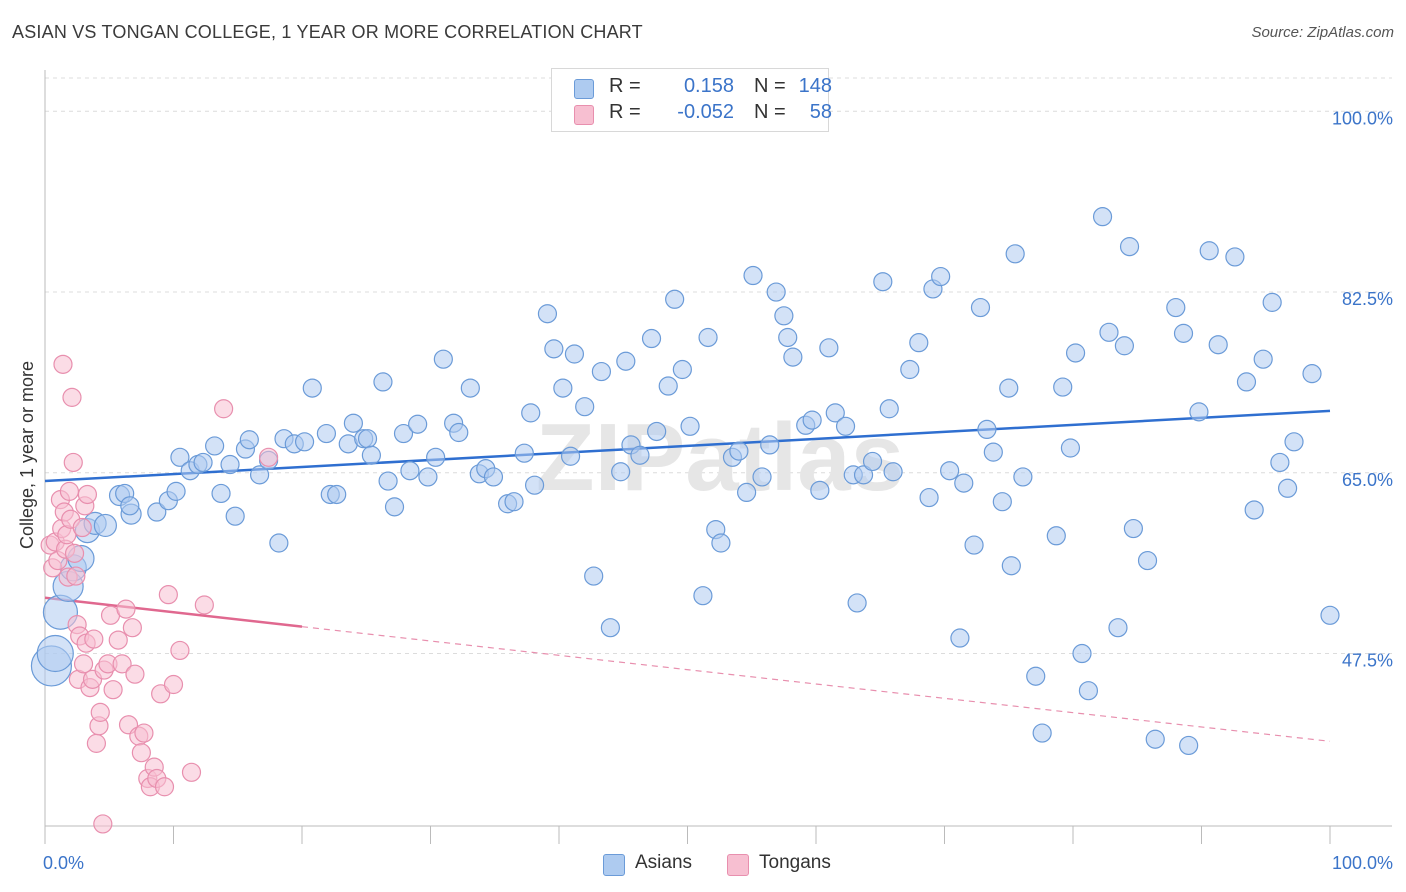 The height and width of the screenshot is (892, 1406). I want to click on y-axis-label: College, 1 year or more, so click(27, 455).